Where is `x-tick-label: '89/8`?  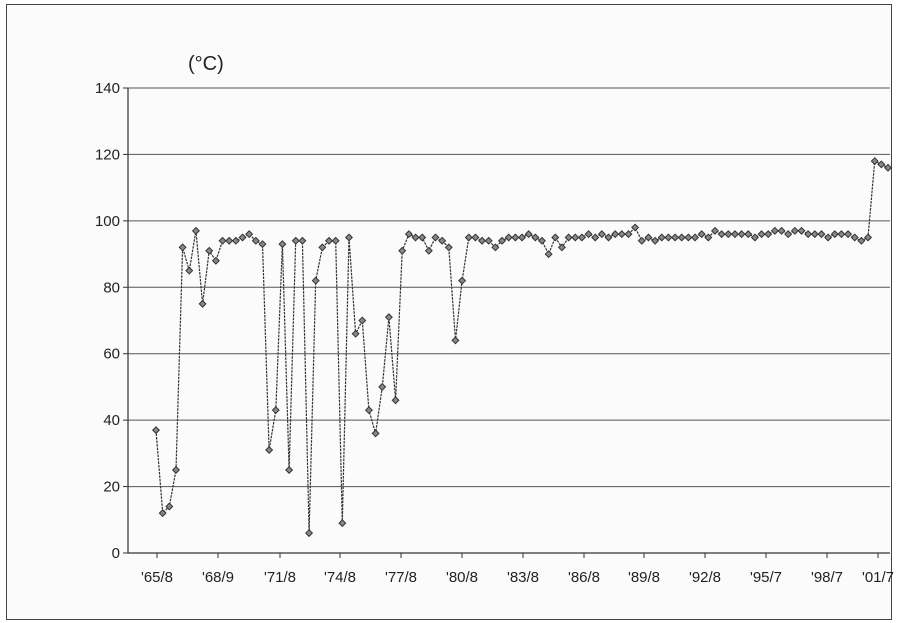
x-tick-label: '89/8 is located at coordinates (644, 577).